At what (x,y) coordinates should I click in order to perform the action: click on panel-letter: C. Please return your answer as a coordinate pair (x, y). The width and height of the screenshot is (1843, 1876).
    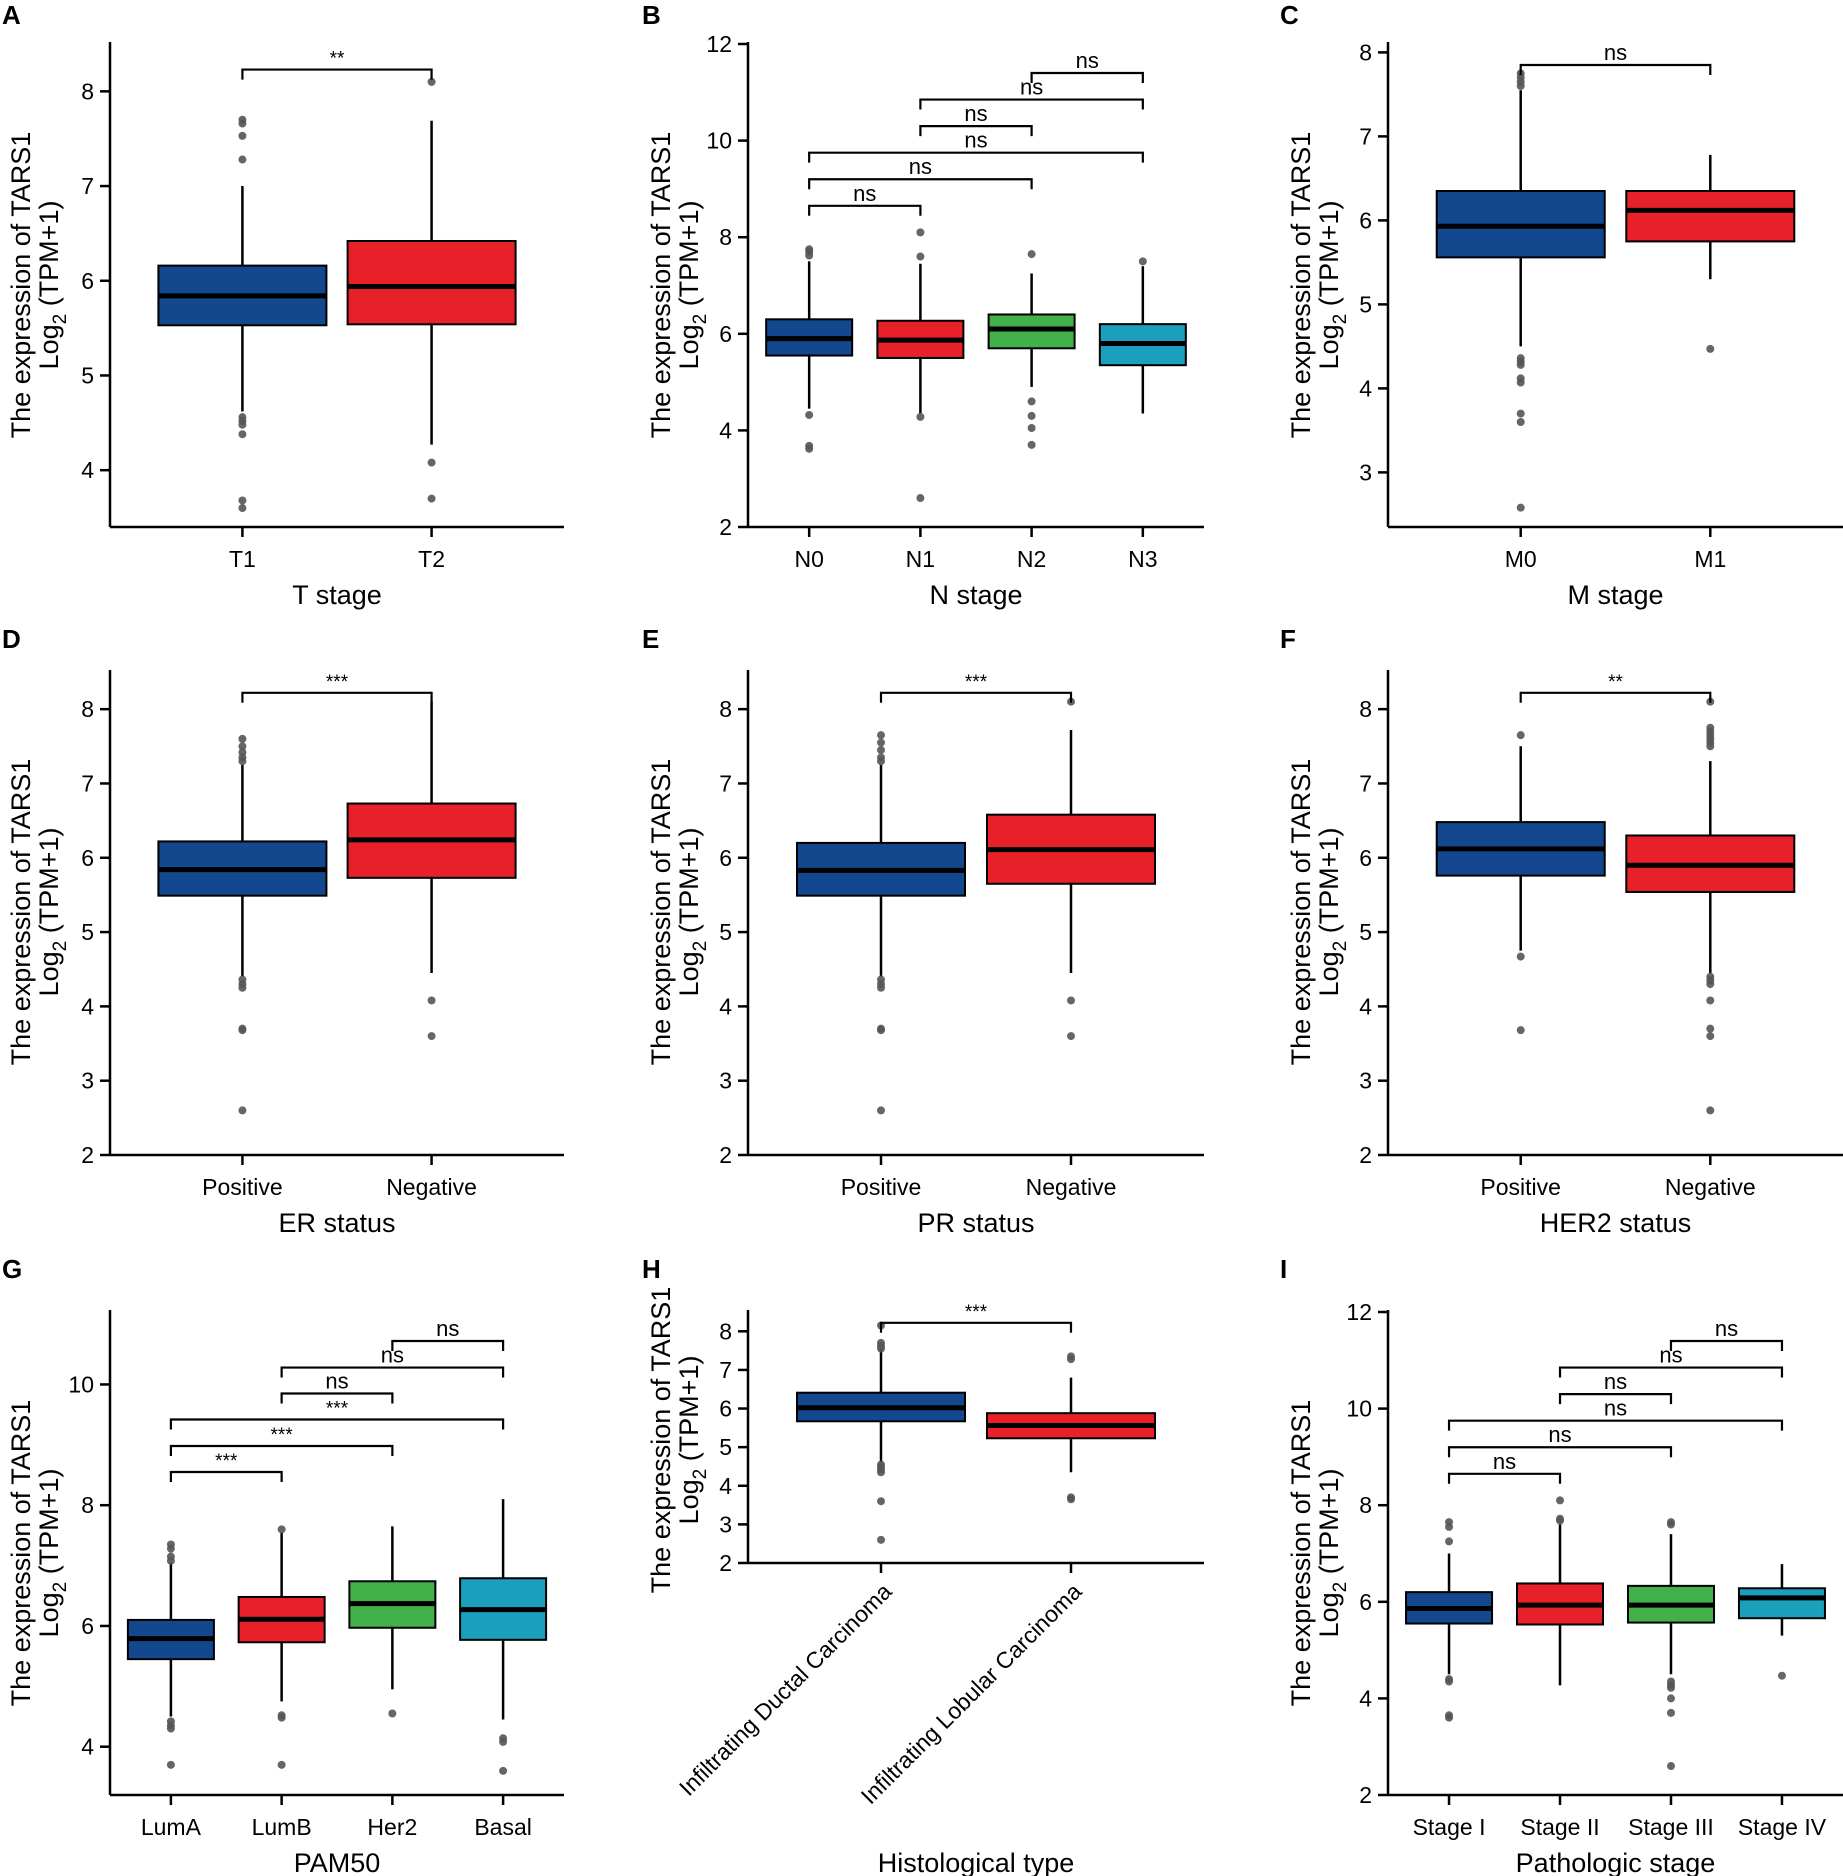
    Looking at the image, I should click on (1289, 15).